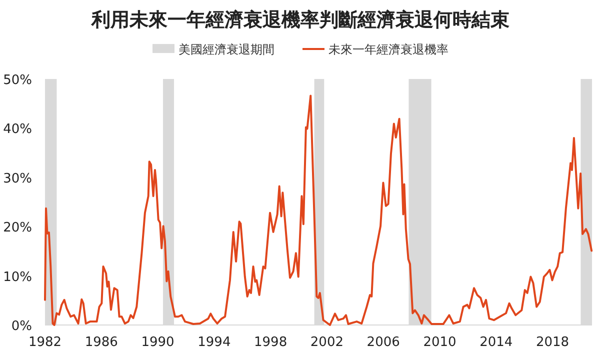 The height and width of the screenshot is (353, 601). I want to click on y-tick-label: 20%, so click(17, 228).